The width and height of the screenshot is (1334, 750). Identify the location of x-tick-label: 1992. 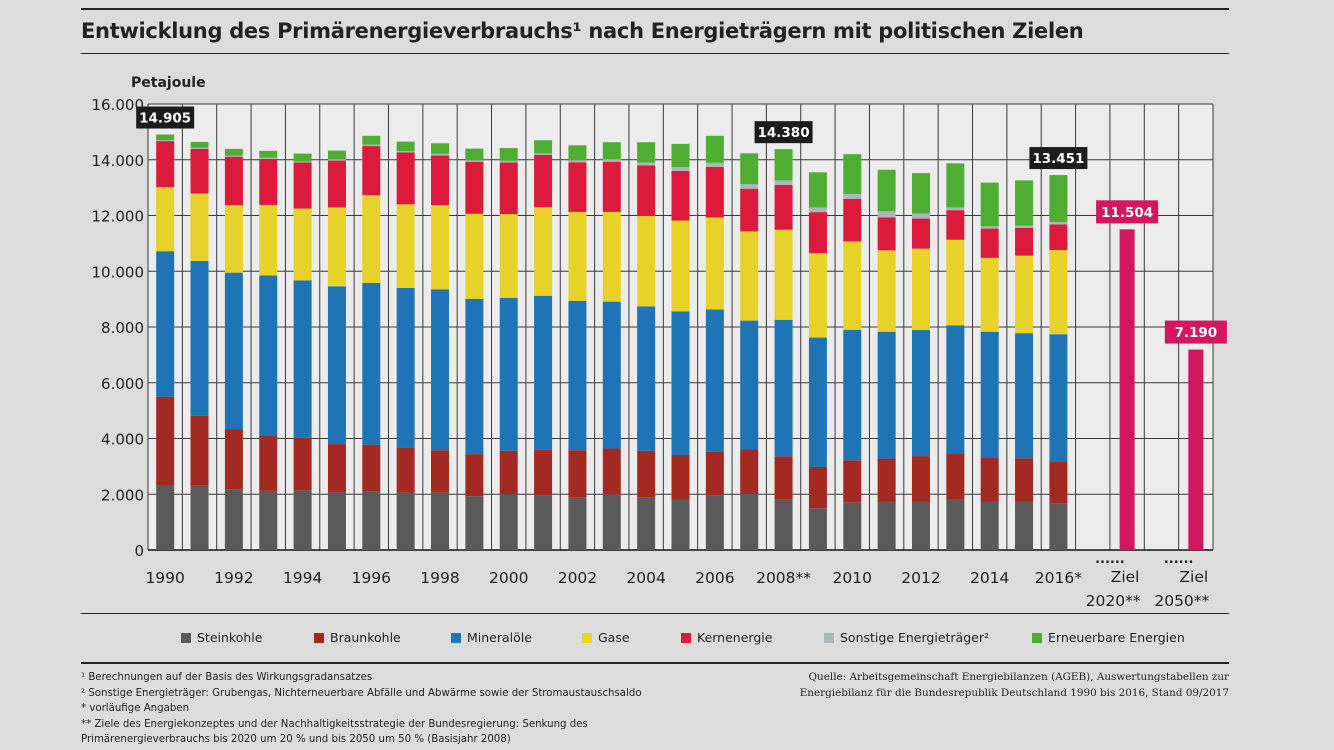
(233, 578).